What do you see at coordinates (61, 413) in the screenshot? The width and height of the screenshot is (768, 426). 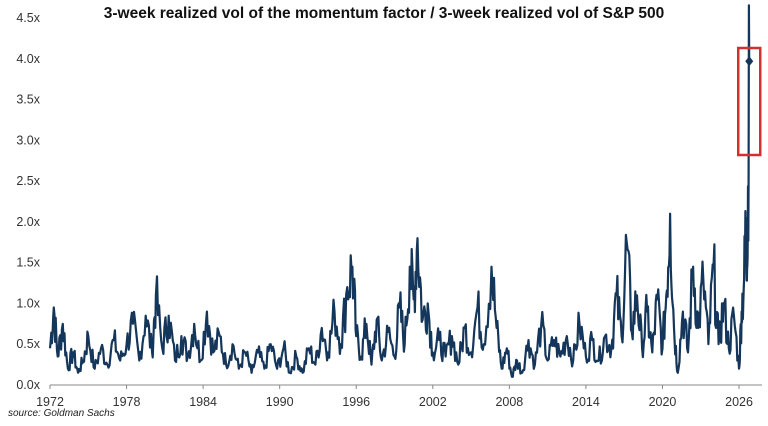 I see `source-note: source: Goldman Sachs` at bounding box center [61, 413].